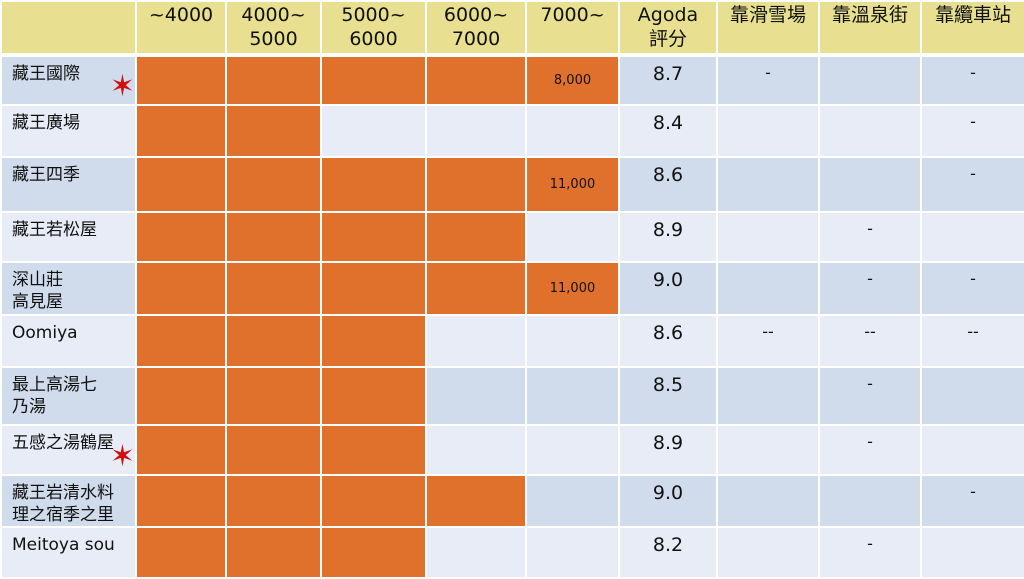  I want to click on table-row: 深山莊 高見屋 11,000 9.0 - -, so click(512, 288).